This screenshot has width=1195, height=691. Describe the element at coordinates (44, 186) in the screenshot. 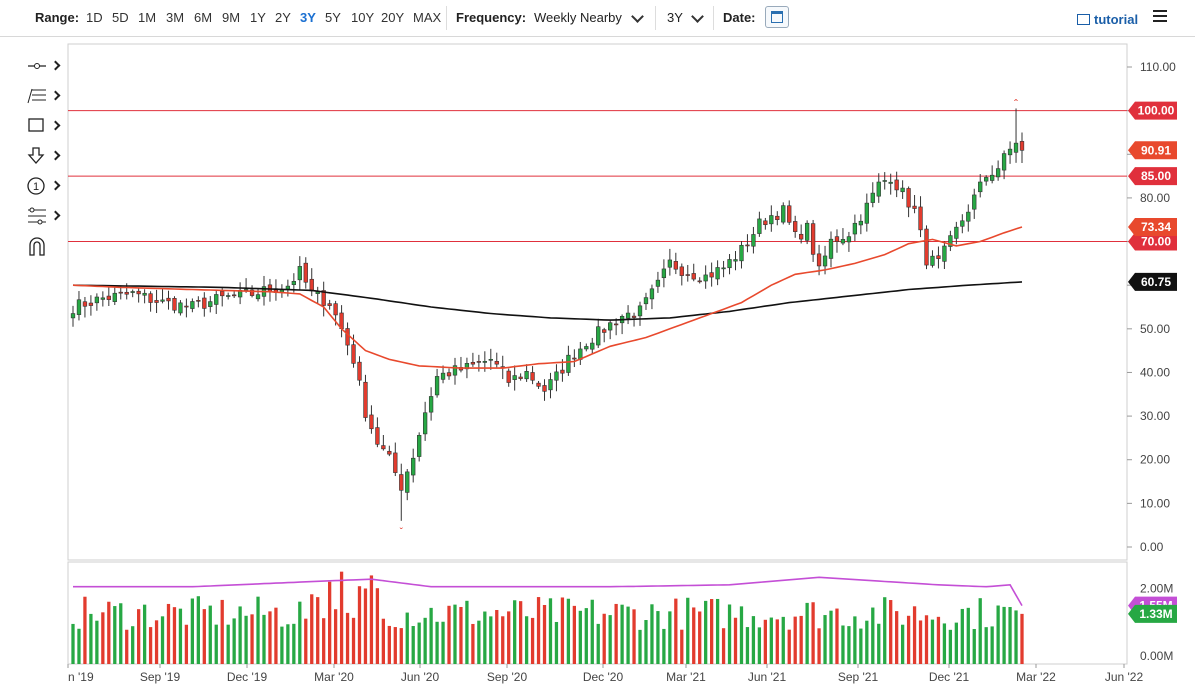

I see `annotation-number-tool-button: 1` at that location.